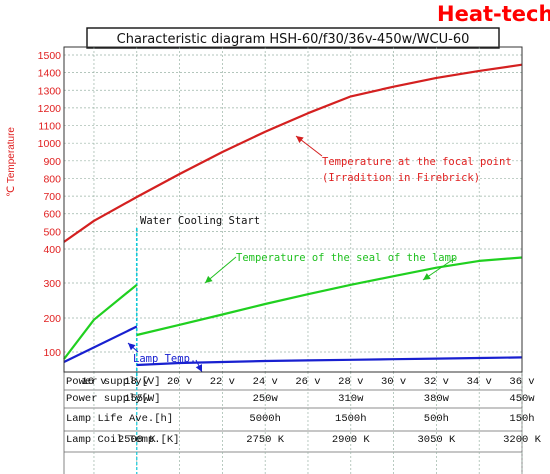 The image size is (550, 474). I want to click on x-tick-label: 24 v, so click(265, 382).